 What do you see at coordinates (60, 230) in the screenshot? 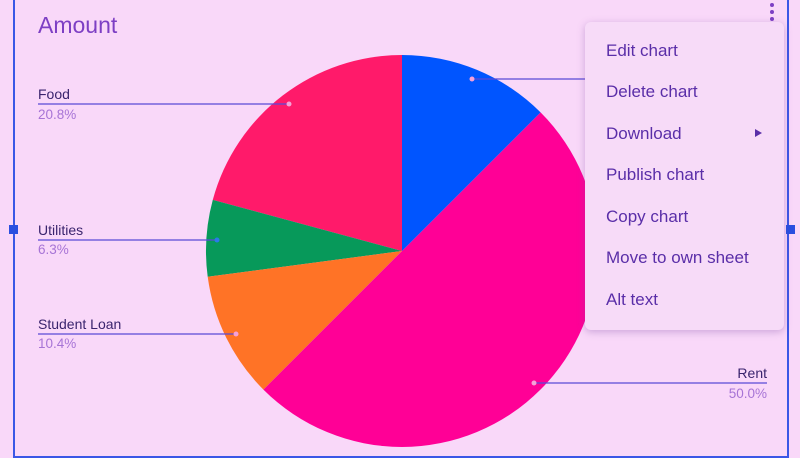
I see `slice-label: Utilities` at bounding box center [60, 230].